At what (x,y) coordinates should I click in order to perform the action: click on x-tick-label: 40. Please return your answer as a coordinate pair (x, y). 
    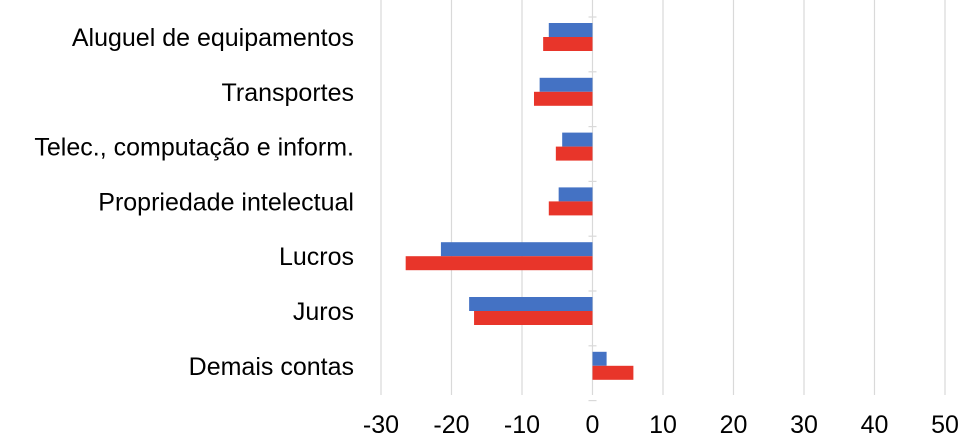
    Looking at the image, I should click on (875, 425).